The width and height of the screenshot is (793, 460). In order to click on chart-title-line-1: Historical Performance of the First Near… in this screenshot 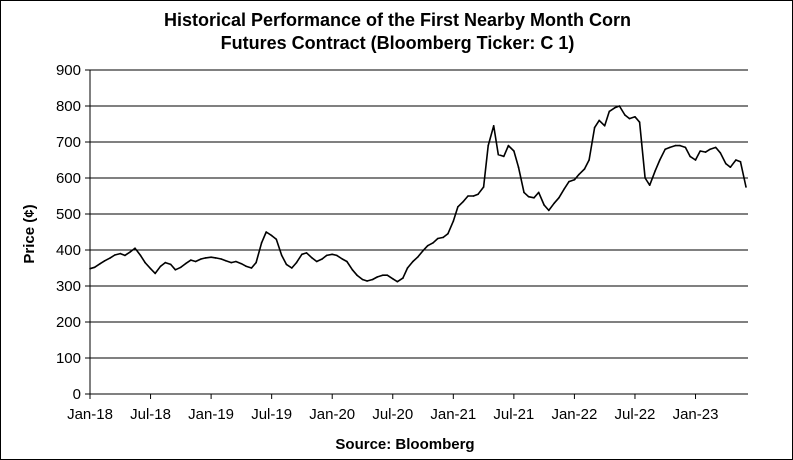, I will do `click(397, 20)`.